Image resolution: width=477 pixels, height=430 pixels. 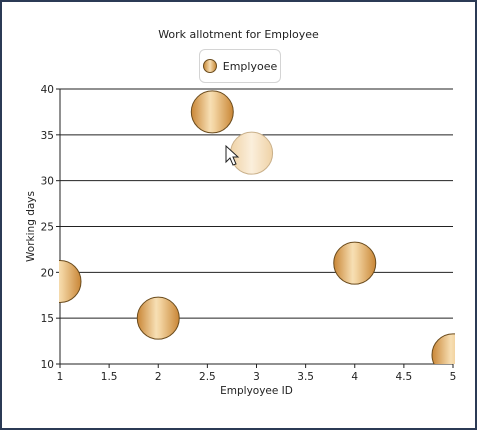 What do you see at coordinates (31, 226) in the screenshot?
I see `y-axis-label: Working days` at bounding box center [31, 226].